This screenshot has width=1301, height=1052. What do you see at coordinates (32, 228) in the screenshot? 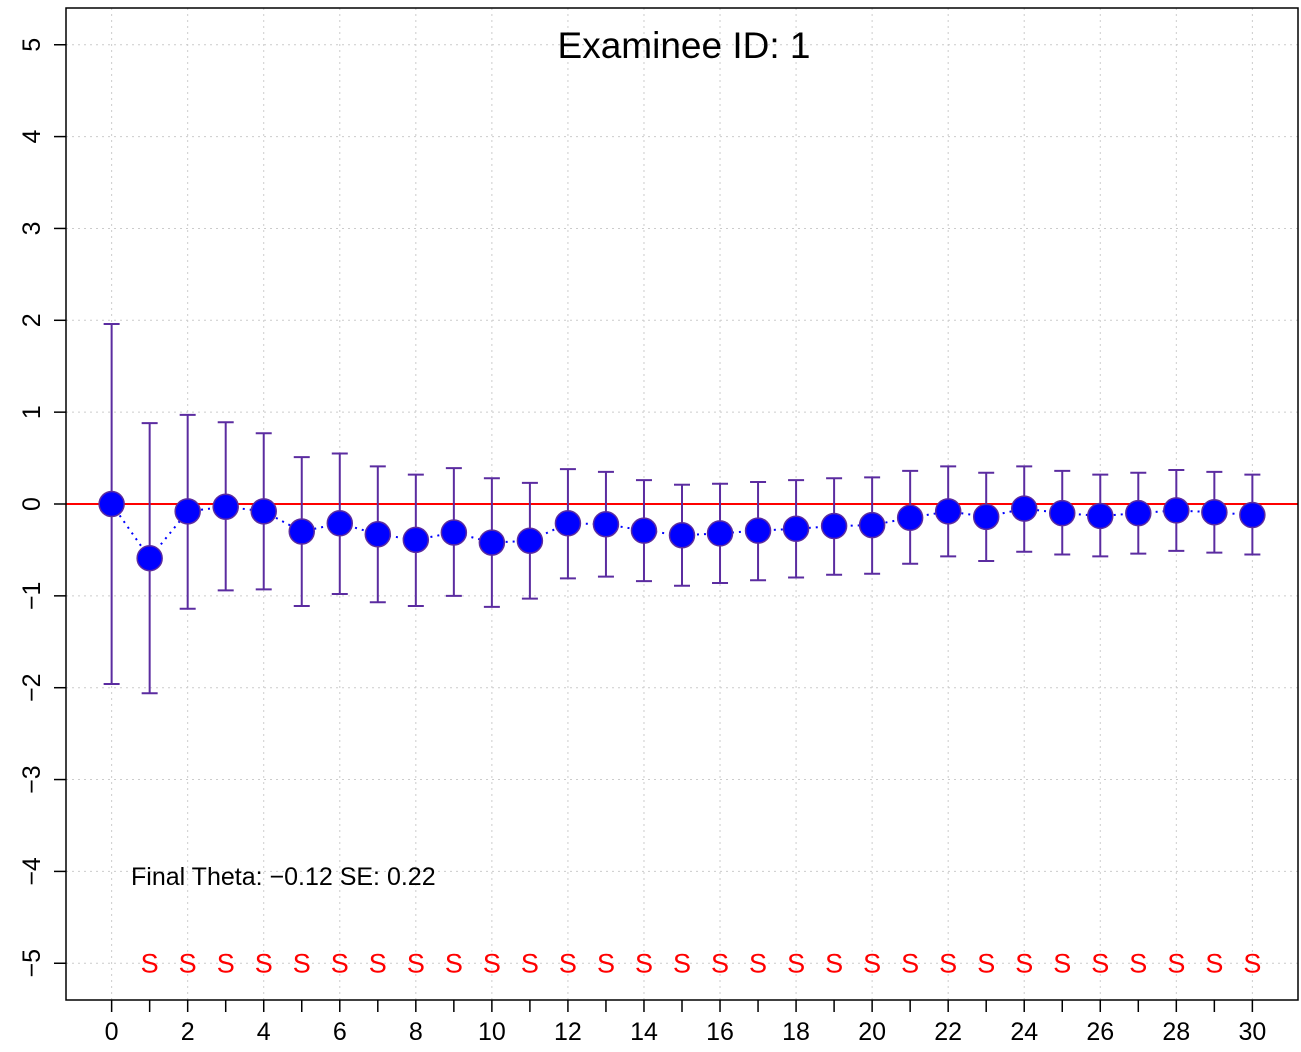
I see `y-tick-label: 3` at bounding box center [32, 228].